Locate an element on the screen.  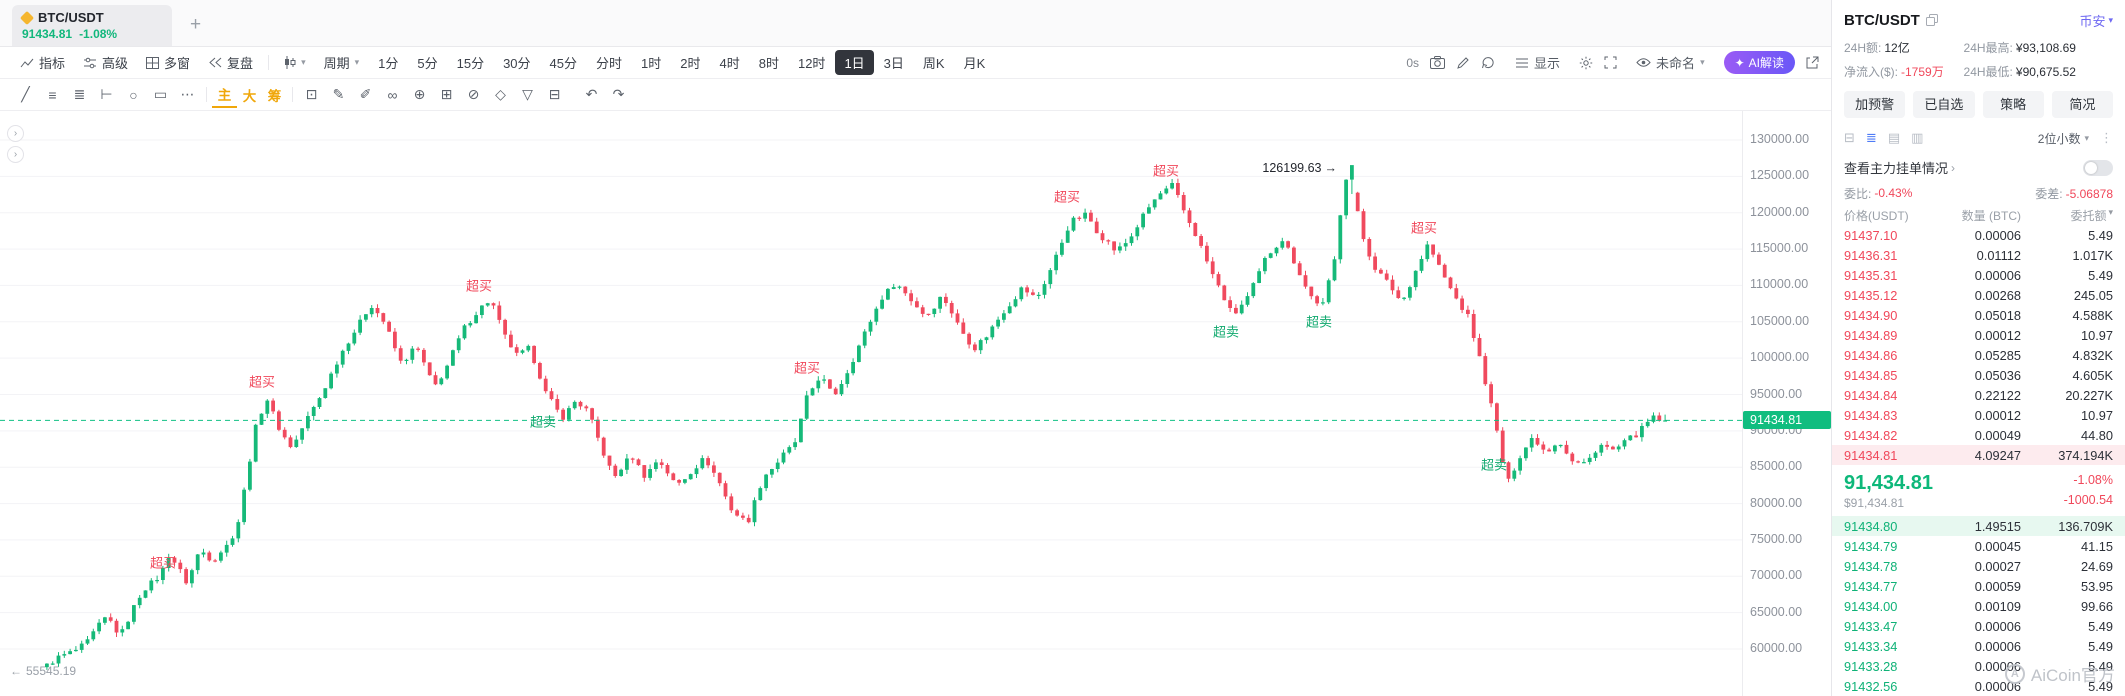
timeframe-月K: 月K is located at coordinates (975, 62).